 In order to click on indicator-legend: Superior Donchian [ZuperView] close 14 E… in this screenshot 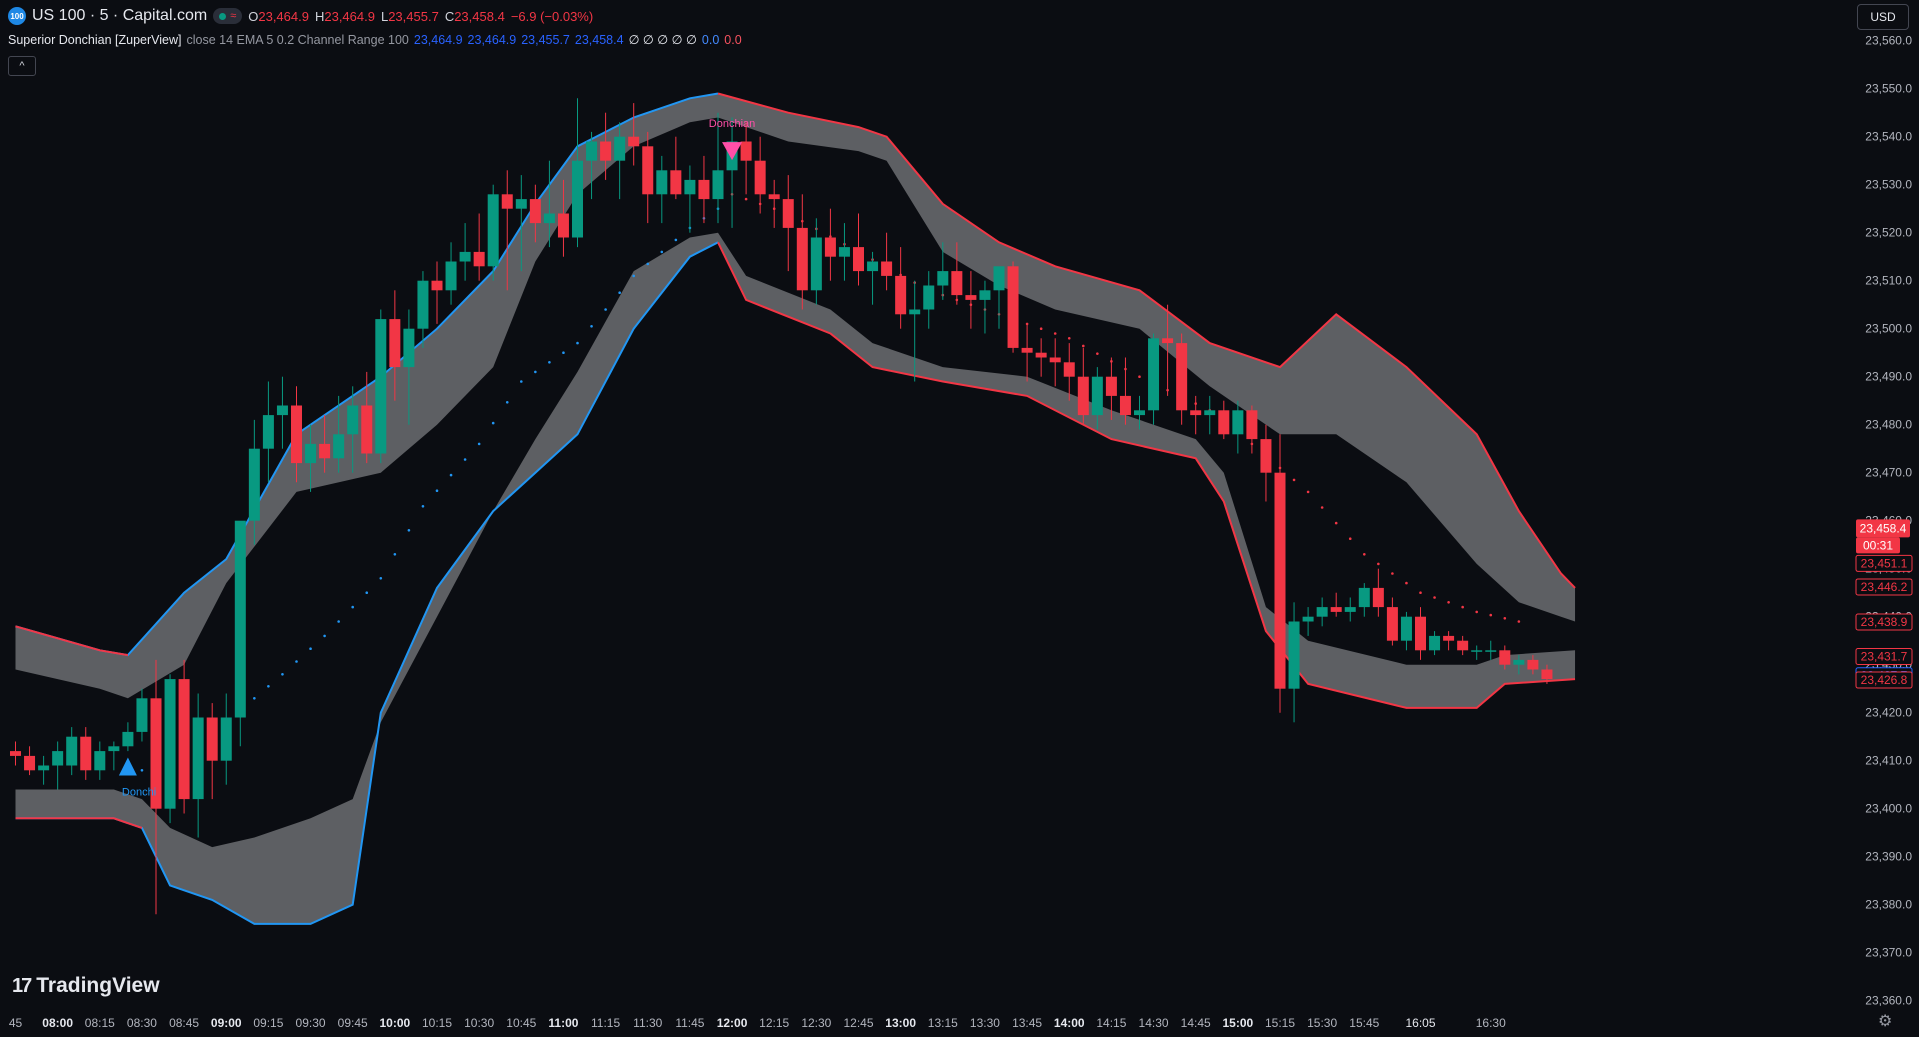, I will do `click(375, 40)`.